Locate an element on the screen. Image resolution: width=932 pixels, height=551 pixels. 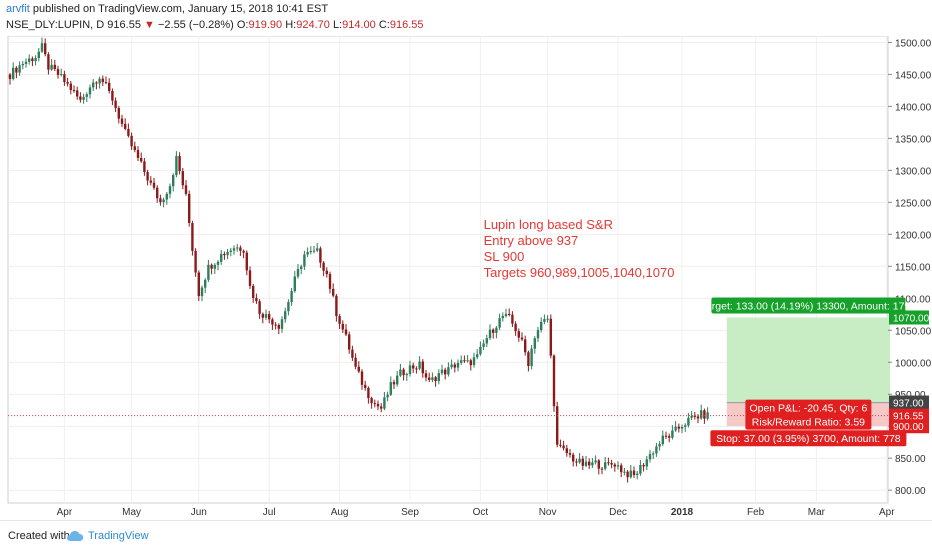
time-axis: Apr May Jun Jul Aug Sep Oct Nov Dec 2018 Feb Mar Apr is located at coordinates (476, 512).